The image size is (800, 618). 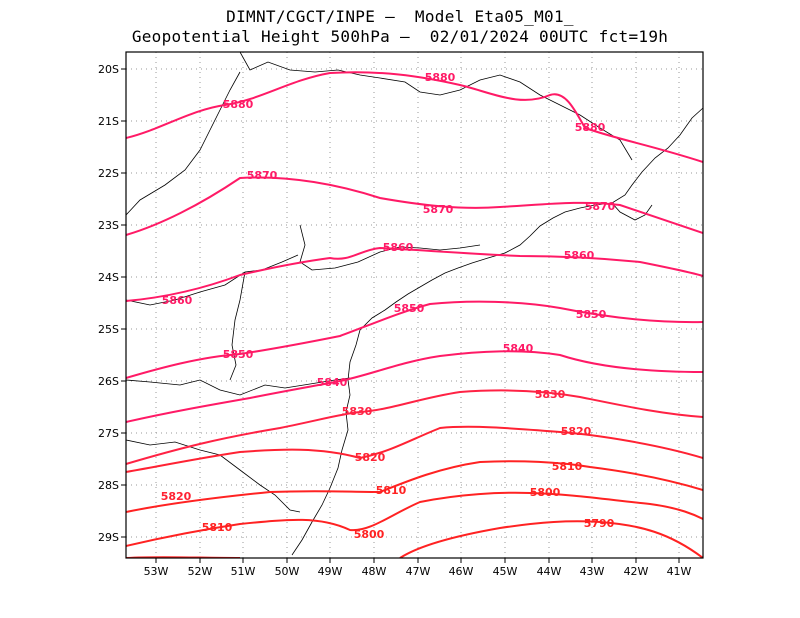 What do you see at coordinates (632, 211) in the screenshot?
I see `rj-coast` at bounding box center [632, 211].